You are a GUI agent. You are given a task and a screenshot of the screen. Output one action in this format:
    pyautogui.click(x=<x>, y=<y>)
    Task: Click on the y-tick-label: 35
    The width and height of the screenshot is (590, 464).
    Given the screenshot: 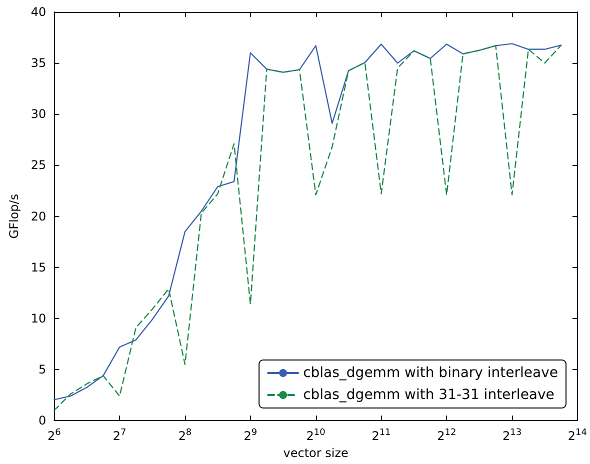 What is the action you would take?
    pyautogui.click(x=38, y=63)
    